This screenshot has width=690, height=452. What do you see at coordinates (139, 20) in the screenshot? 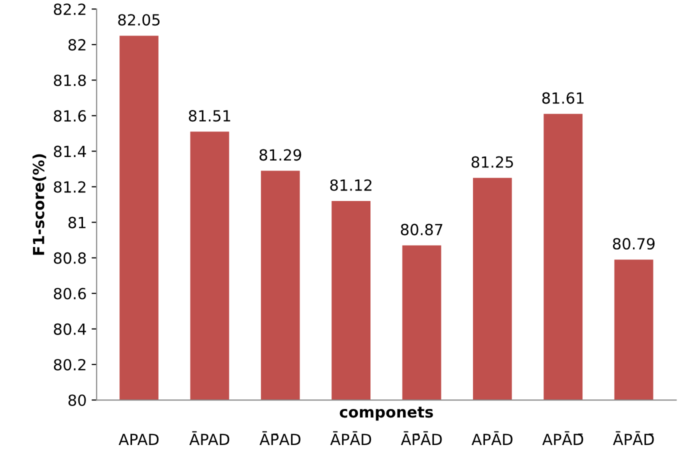
I see `data-label: 82.05` at bounding box center [139, 20].